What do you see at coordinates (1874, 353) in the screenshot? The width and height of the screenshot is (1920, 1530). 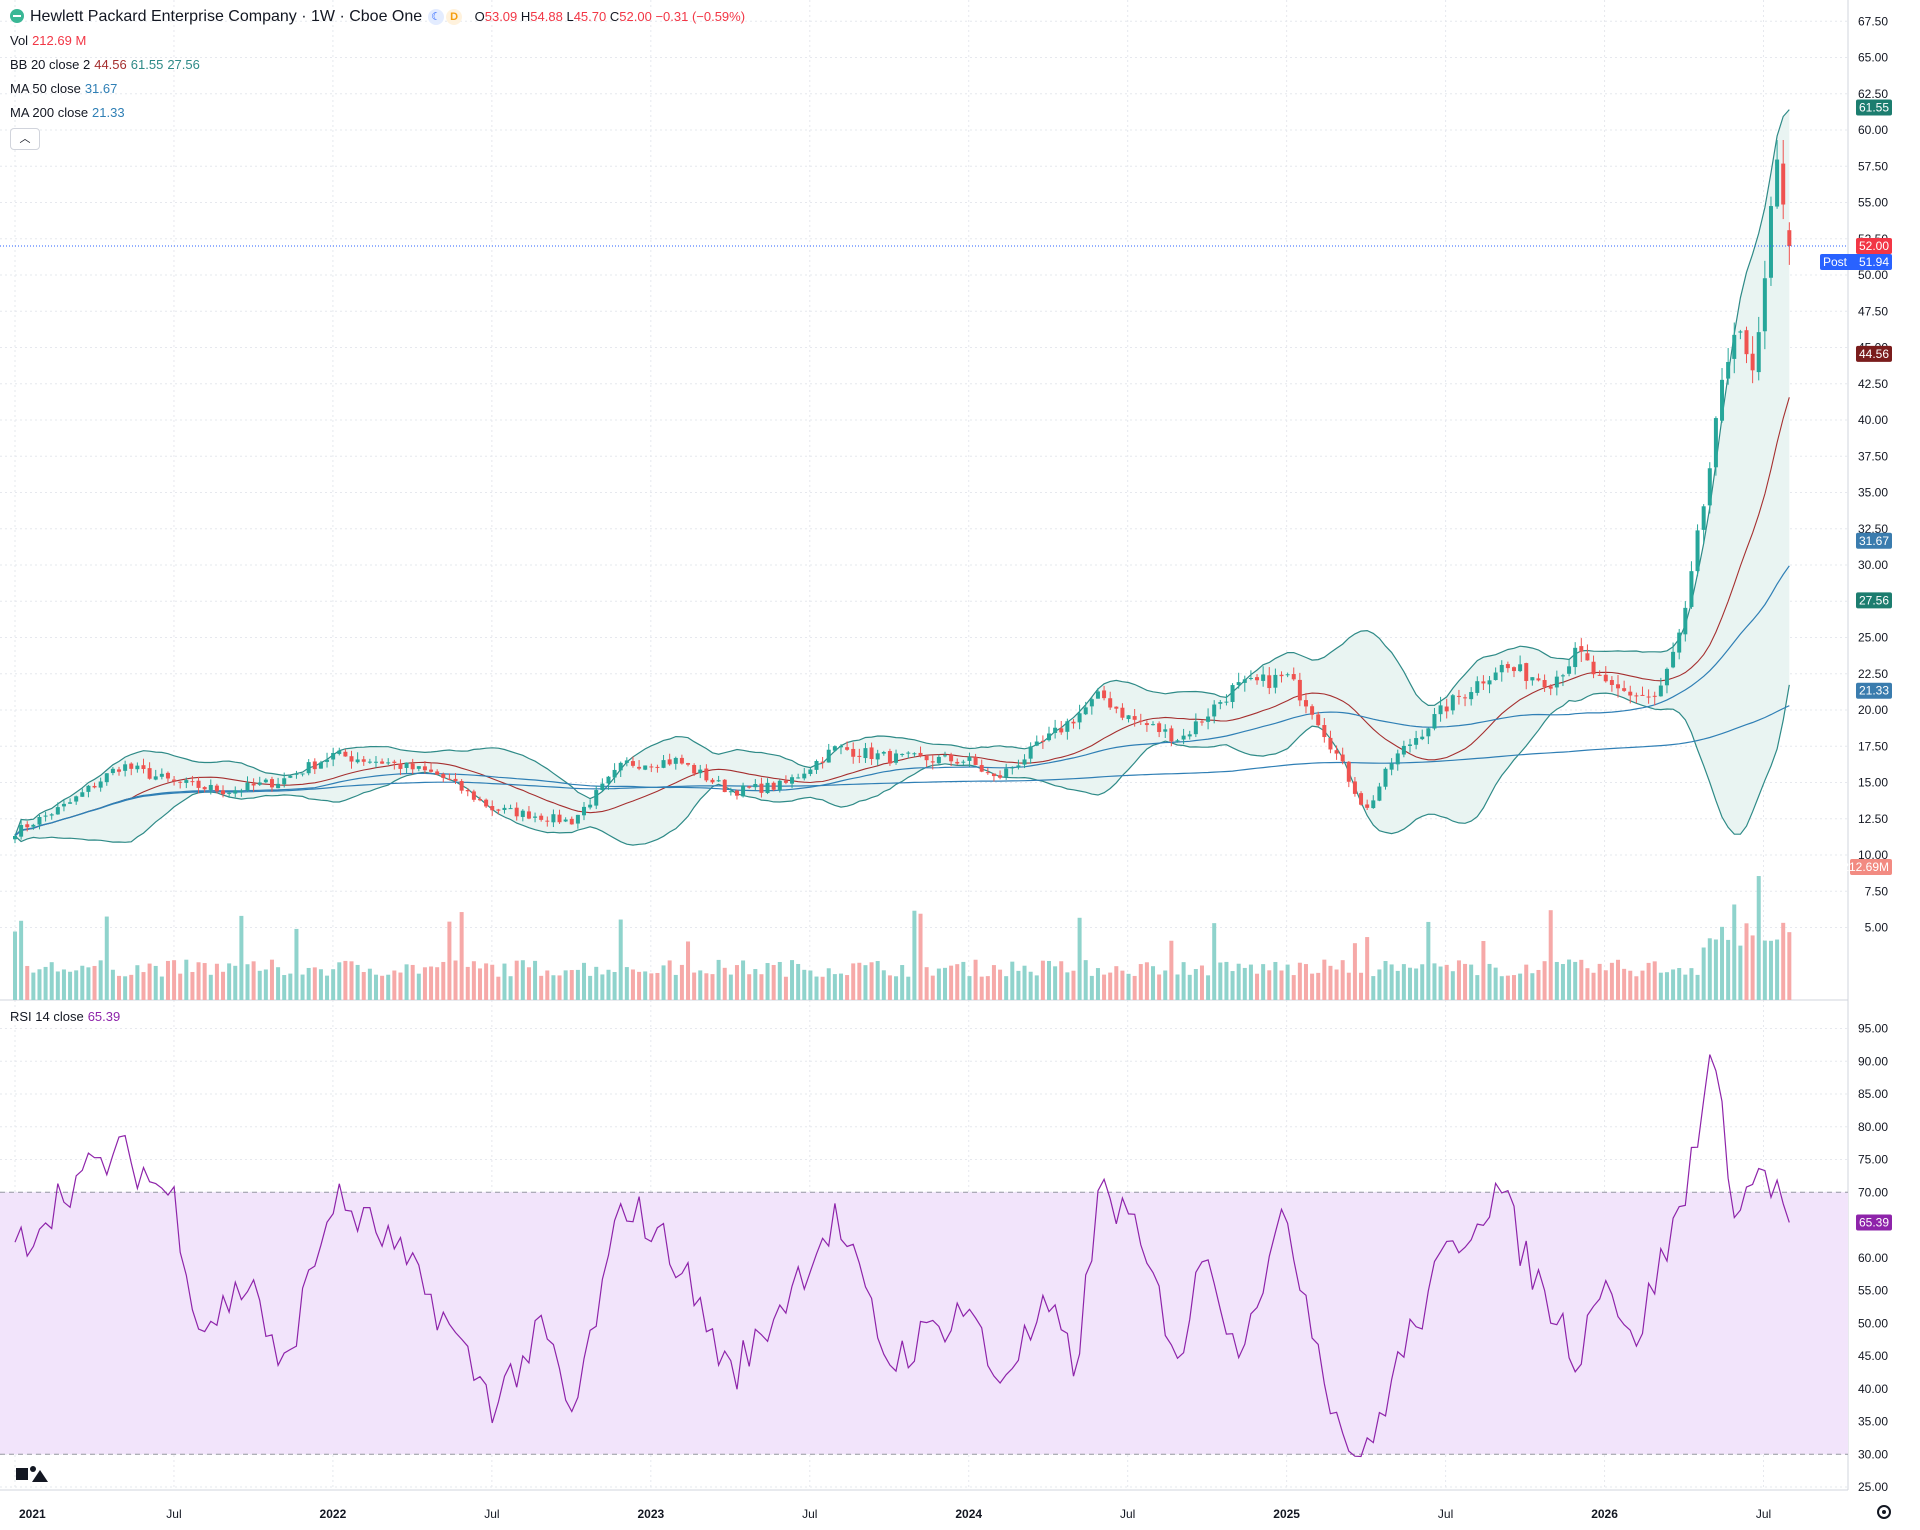 I see `bb-basis-tag-bg` at bounding box center [1874, 353].